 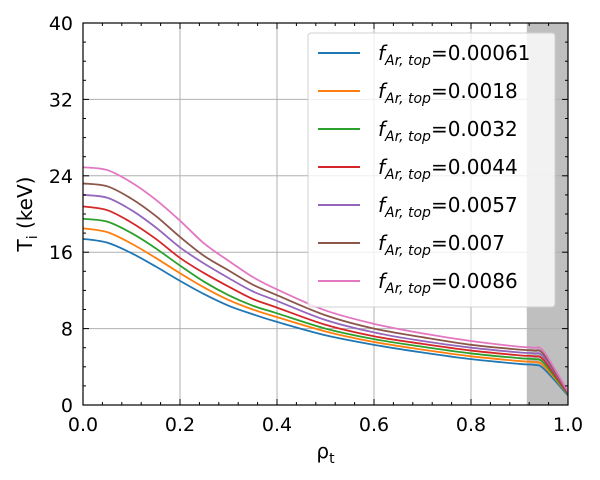 I want to click on legend-label-4: fAr, top=0.0057, so click(x=448, y=207).